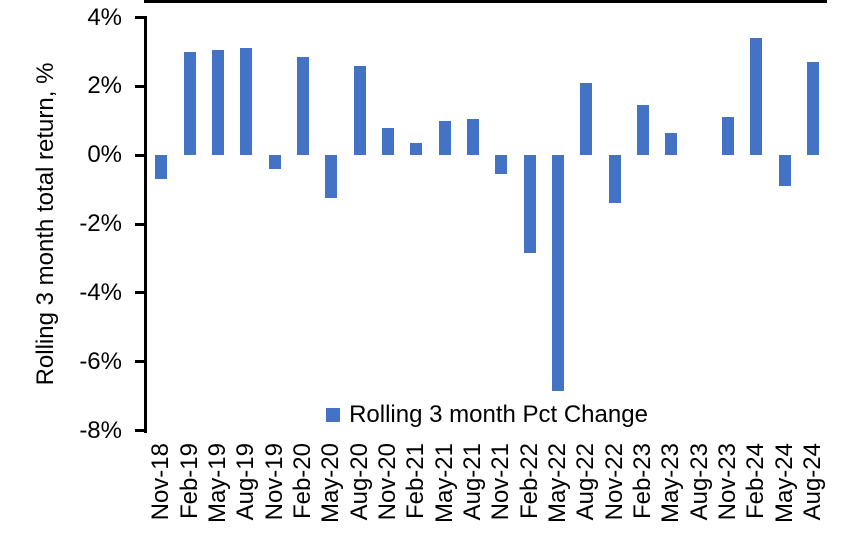  Describe the element at coordinates (331, 483) in the screenshot. I see `x-tick-label-May-20: May-20` at that location.